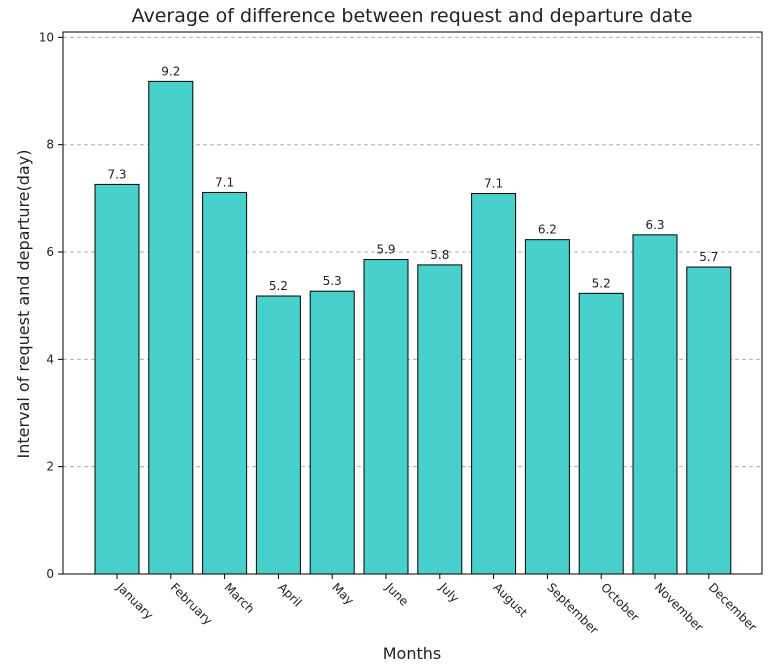 The image size is (782, 667). Describe the element at coordinates (342, 593) in the screenshot. I see `x-tick-label: May` at that location.